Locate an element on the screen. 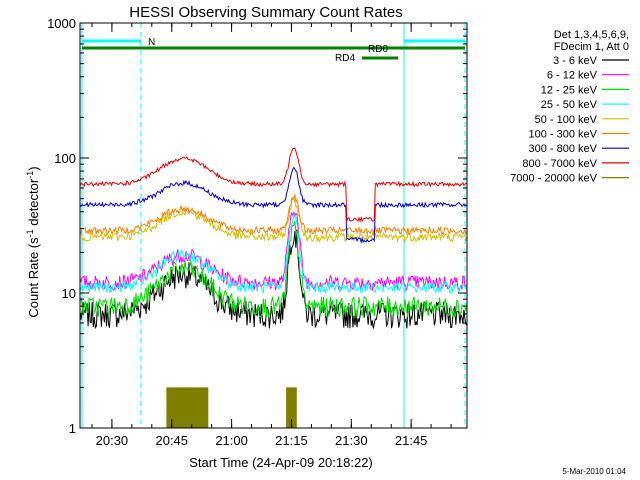 This screenshot has height=480, width=640. legend-header: Det 1,3,4,5,6,9, is located at coordinates (591, 35).